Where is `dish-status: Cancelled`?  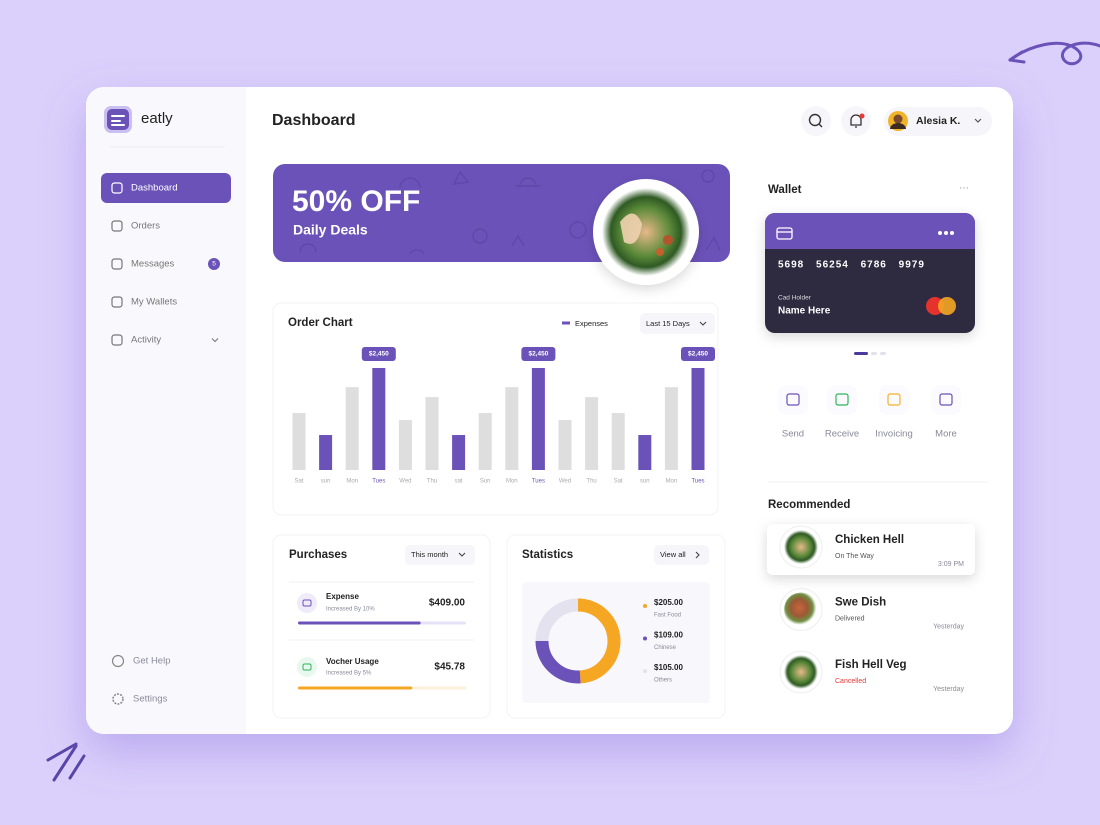 dish-status: Cancelled is located at coordinates (850, 681).